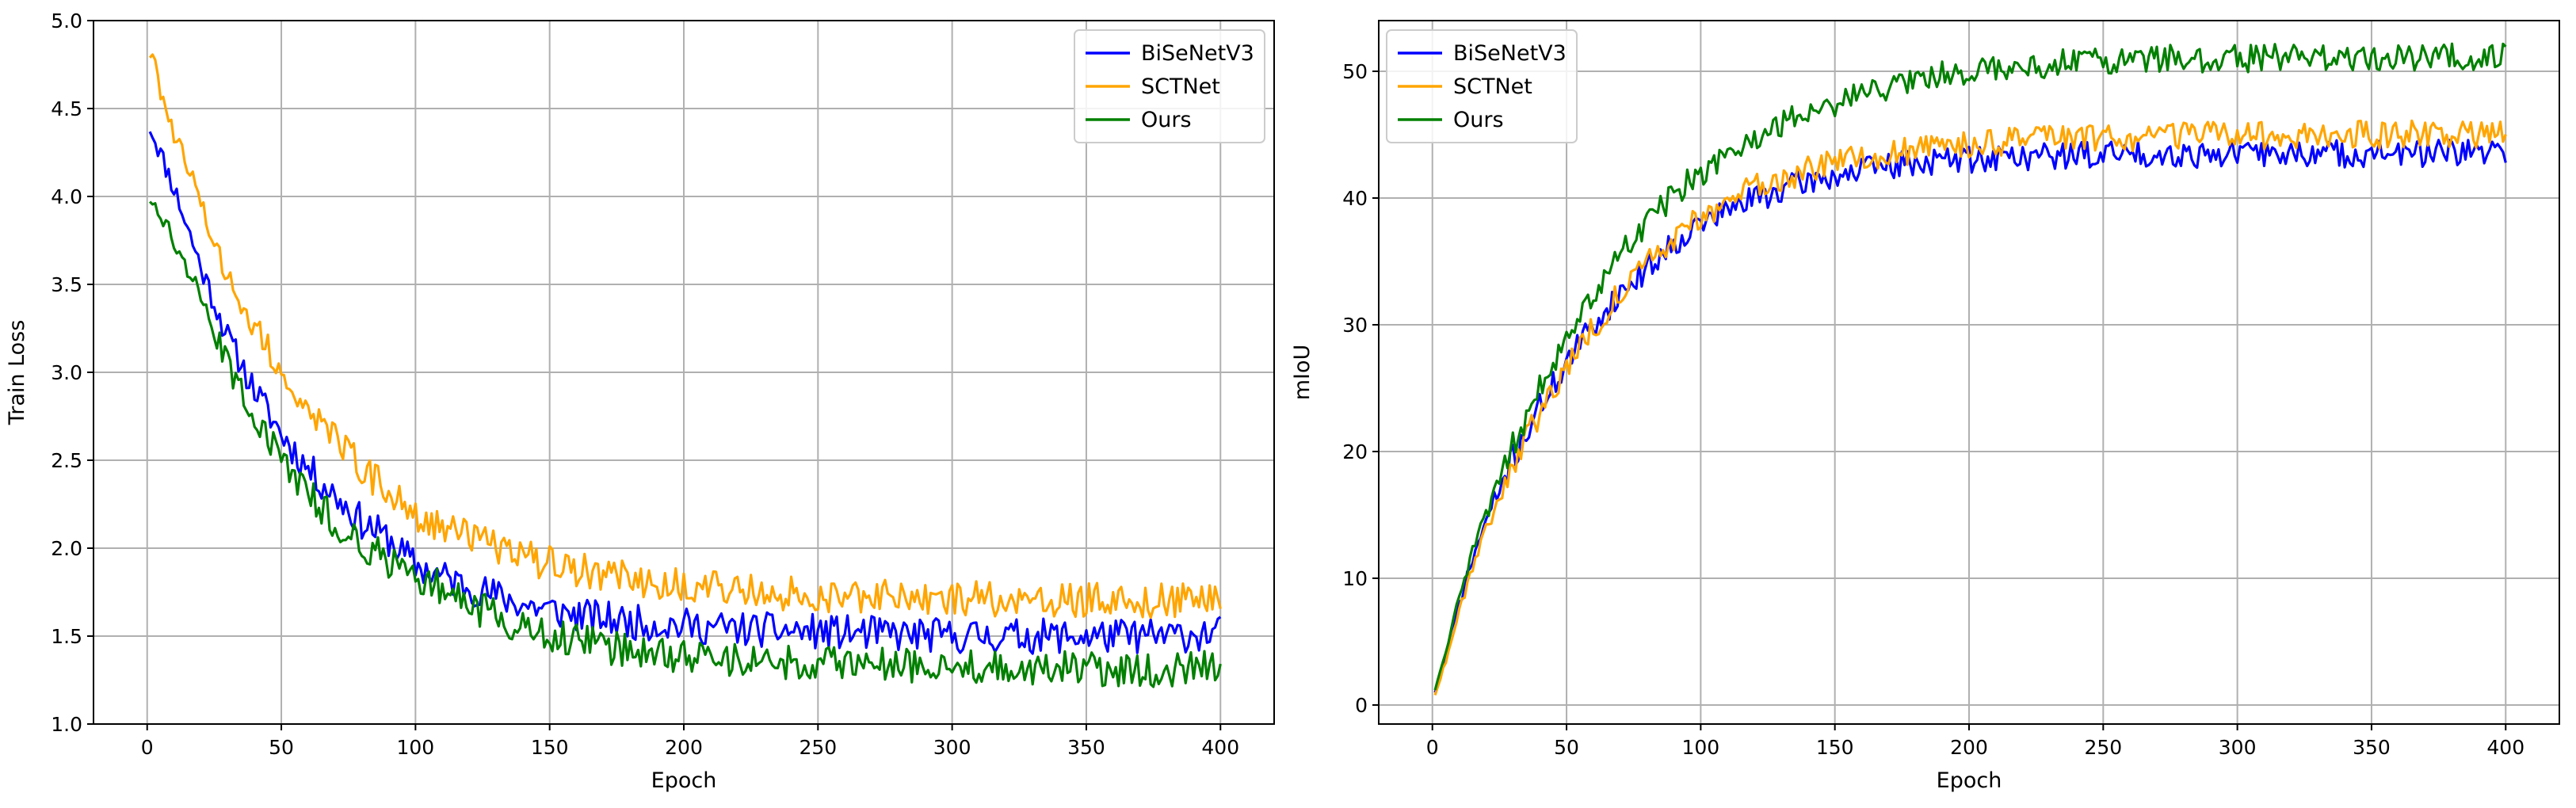  What do you see at coordinates (66, 284) in the screenshot?
I see `y-tick-label: 3.5` at bounding box center [66, 284].